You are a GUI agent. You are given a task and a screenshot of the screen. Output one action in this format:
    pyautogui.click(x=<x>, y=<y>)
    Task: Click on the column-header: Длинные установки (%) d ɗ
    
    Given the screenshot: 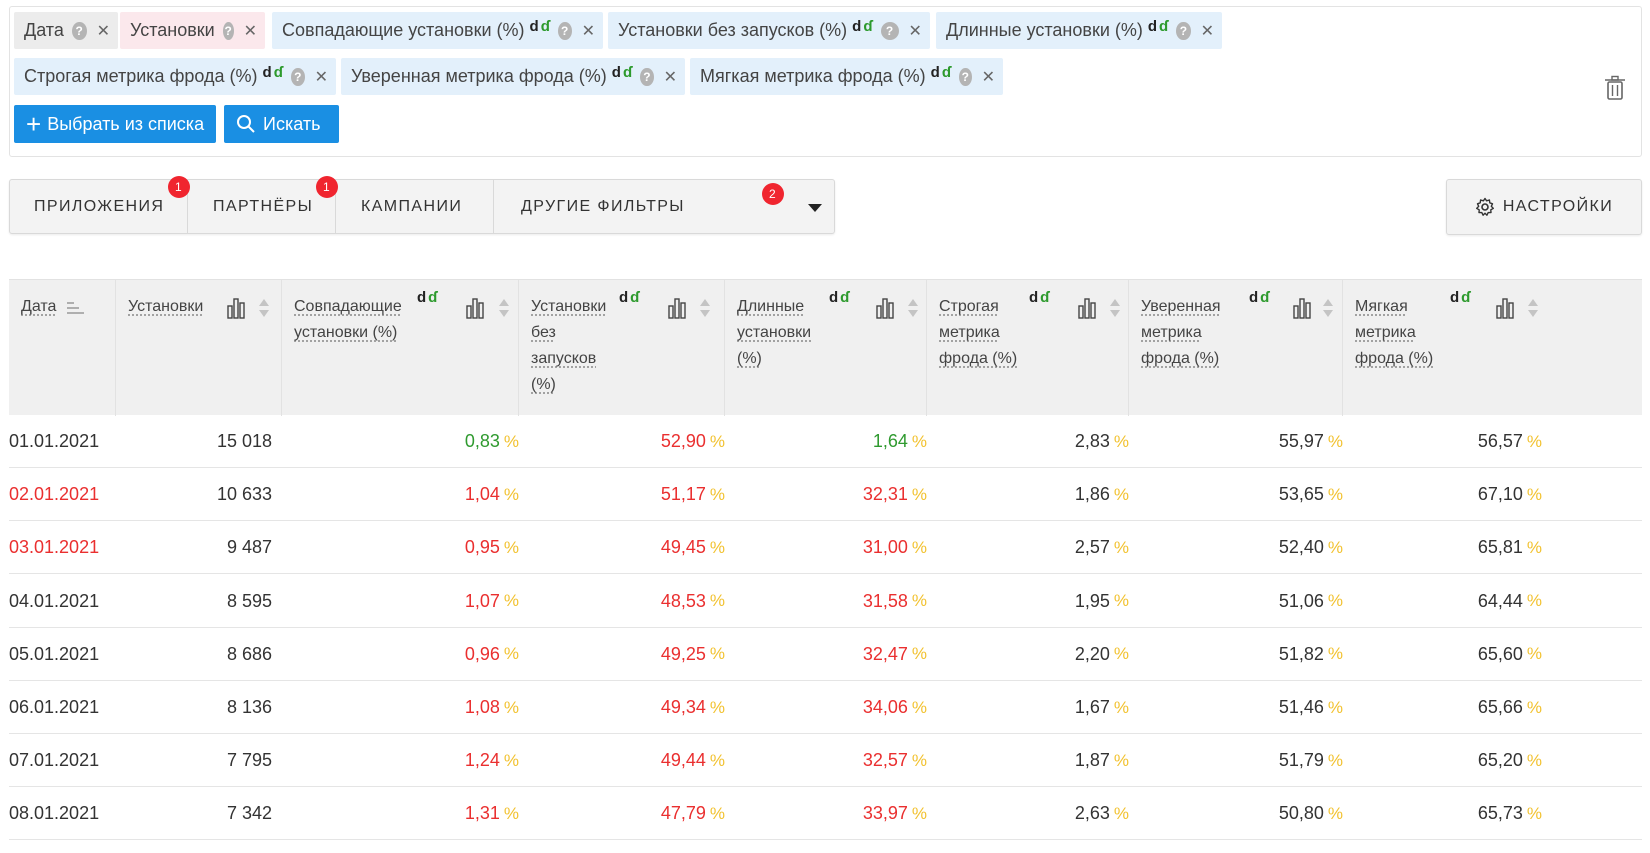 What is the action you would take?
    pyautogui.click(x=826, y=348)
    